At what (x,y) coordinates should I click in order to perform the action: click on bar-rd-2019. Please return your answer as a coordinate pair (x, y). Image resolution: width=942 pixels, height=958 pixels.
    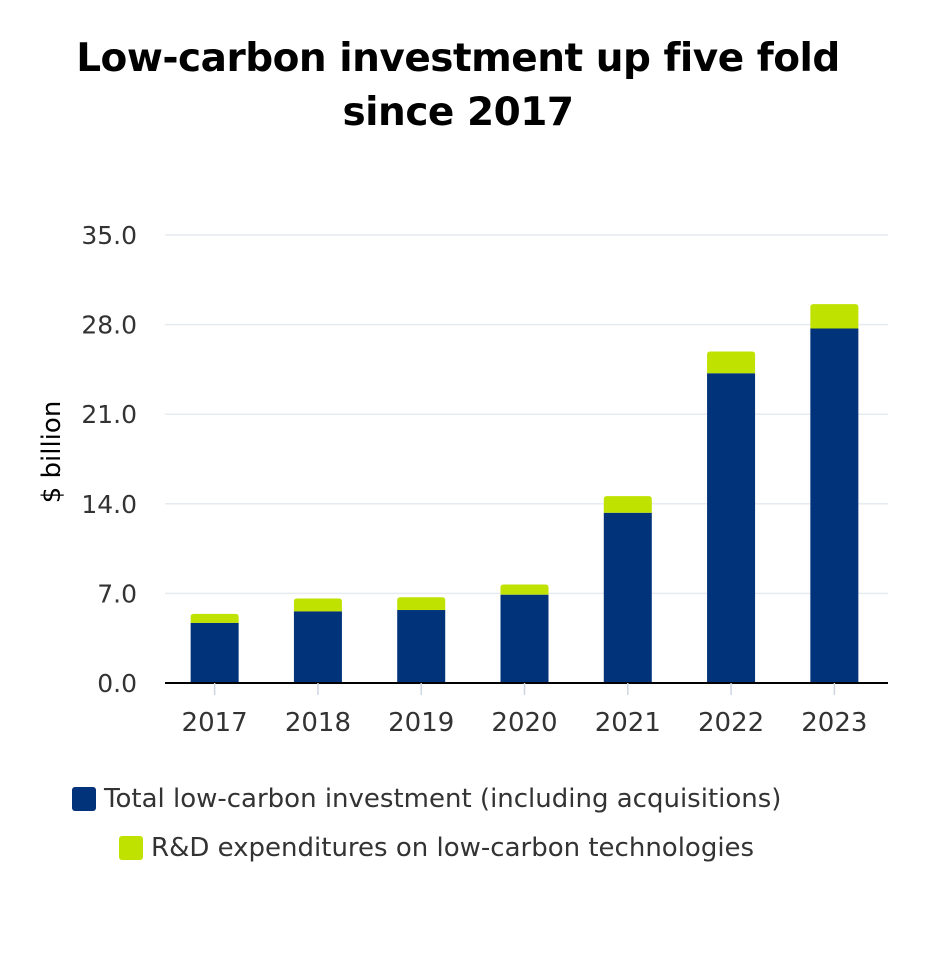
    Looking at the image, I should click on (421, 604).